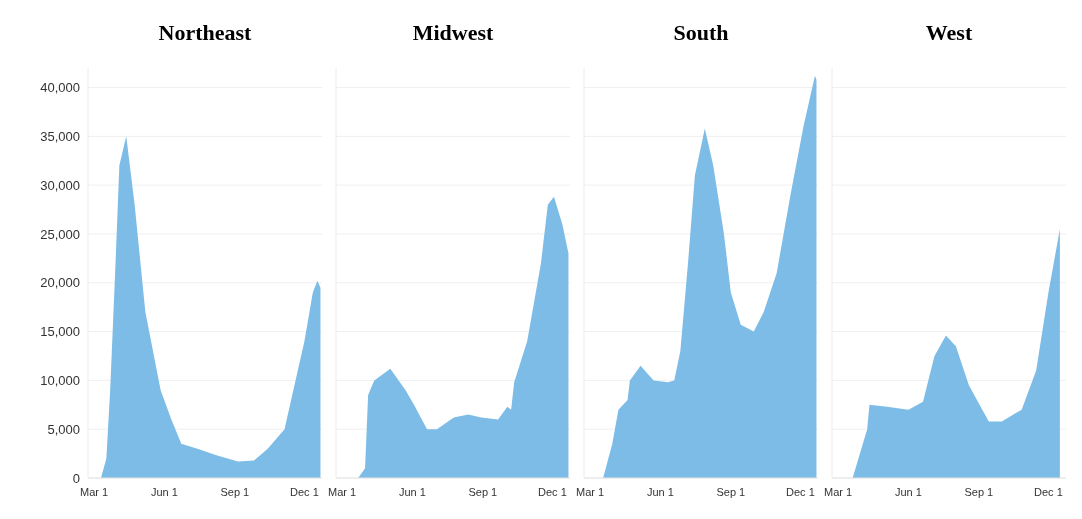 The height and width of the screenshot is (519, 1082). Describe the element at coordinates (949, 32) in the screenshot. I see `chart-title: West` at that location.